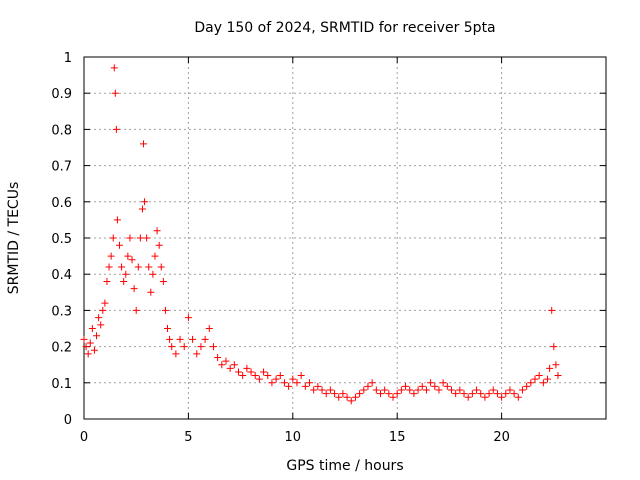 Image resolution: width=640 pixels, height=480 pixels. Describe the element at coordinates (61, 239) in the screenshot. I see `y-tick-label: 0.5` at that location.